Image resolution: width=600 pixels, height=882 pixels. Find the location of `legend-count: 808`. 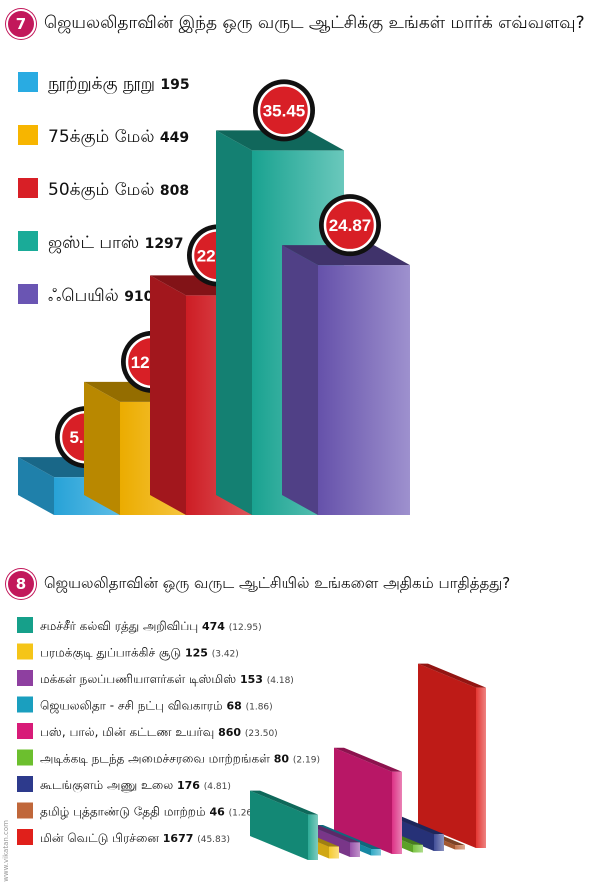

legend-count: 808 is located at coordinates (174, 191).